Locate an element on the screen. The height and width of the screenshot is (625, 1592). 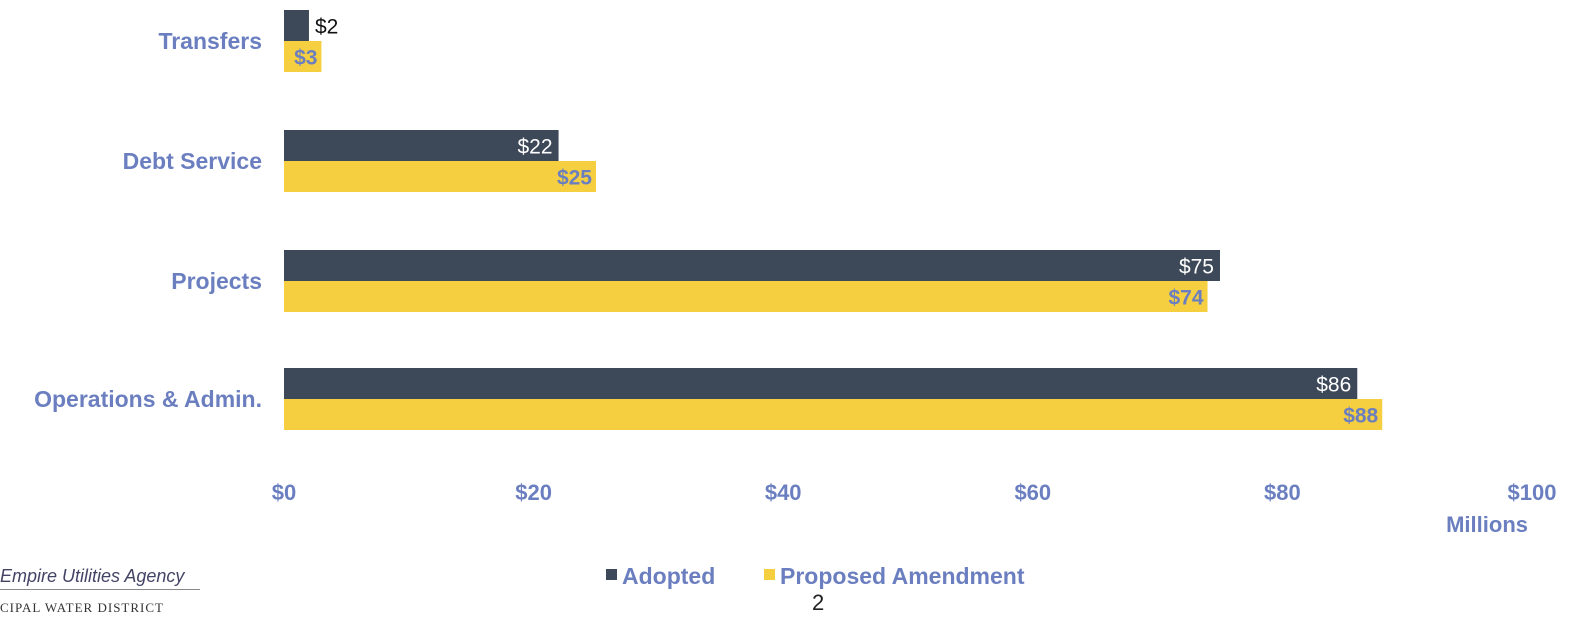
data-label-proposed-amendment-operations-admin: $88 is located at coordinates (1360, 416).